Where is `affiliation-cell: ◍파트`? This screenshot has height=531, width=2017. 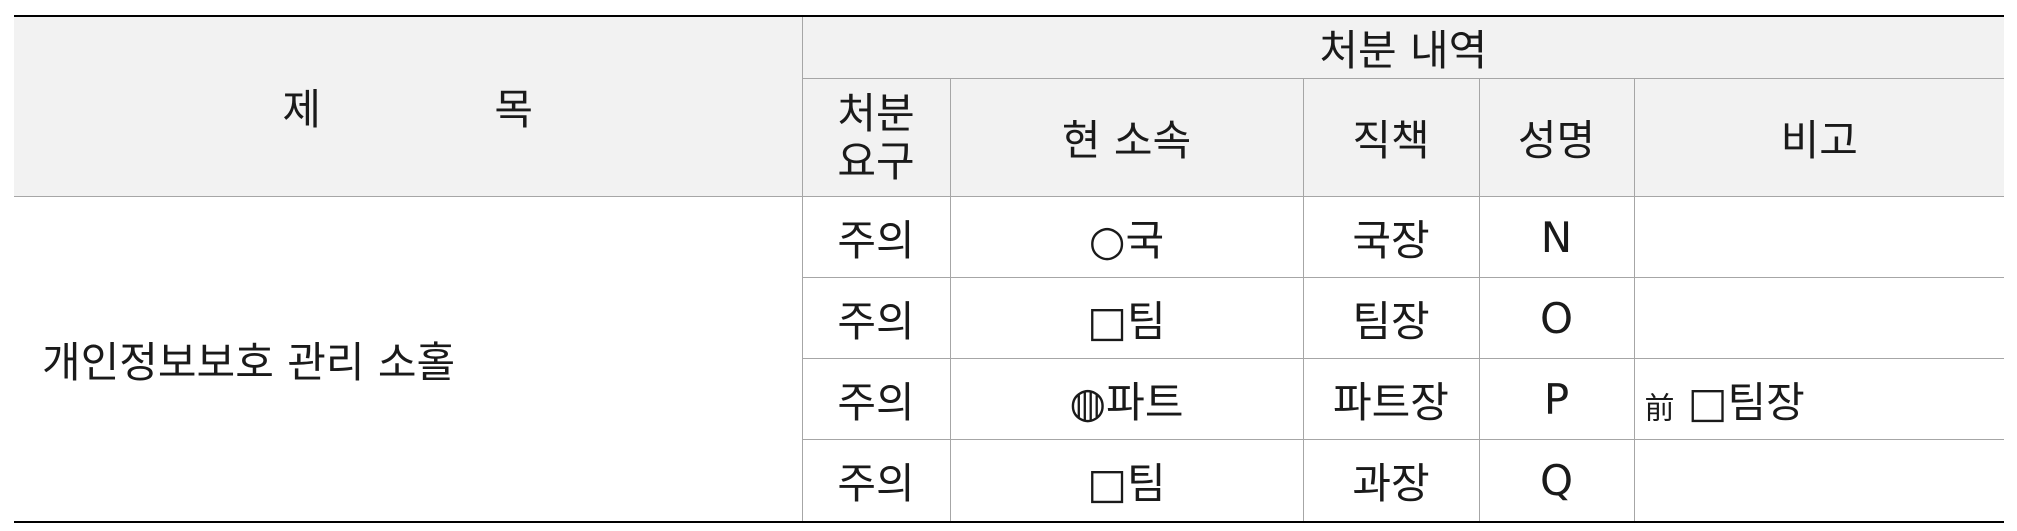
affiliation-cell: ◍파트 is located at coordinates (1126, 399).